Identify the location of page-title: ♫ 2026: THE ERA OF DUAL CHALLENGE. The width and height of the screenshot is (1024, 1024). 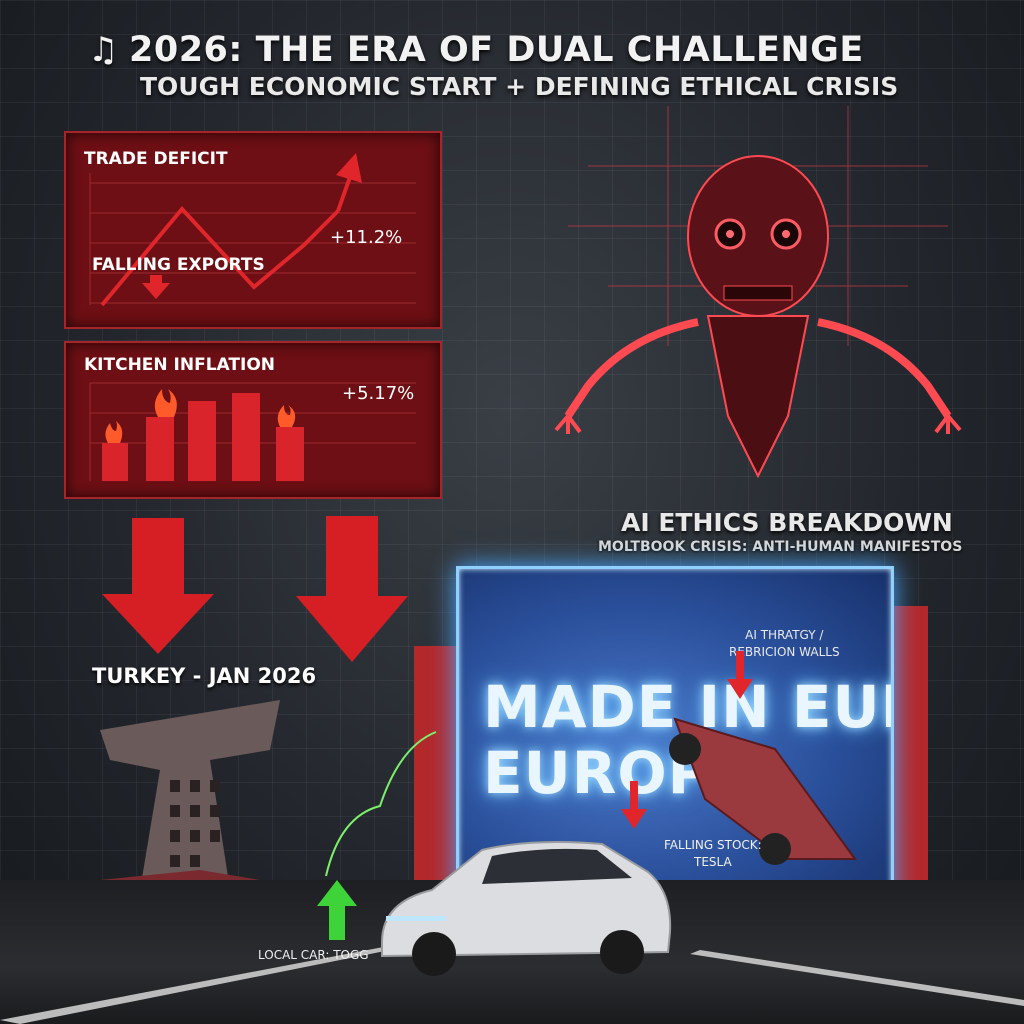
(518, 50).